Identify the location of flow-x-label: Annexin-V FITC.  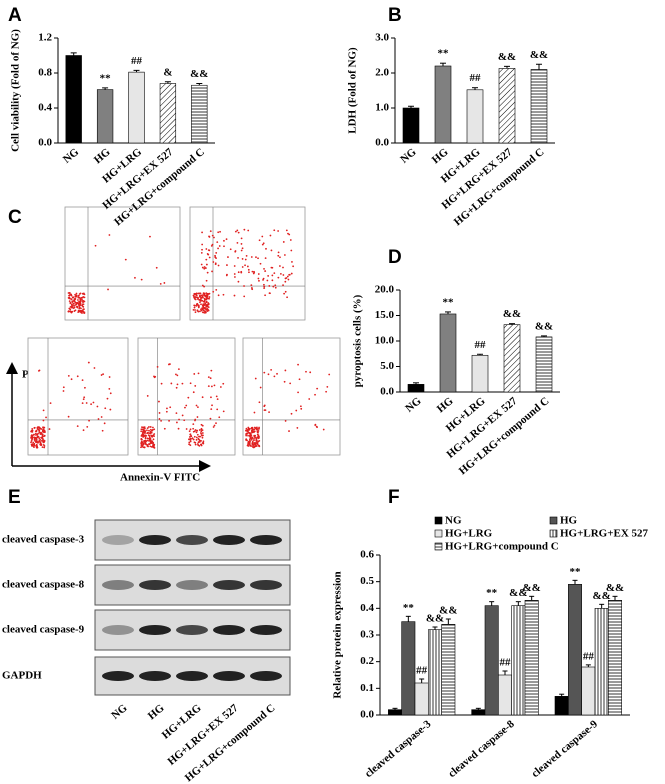
(160, 478).